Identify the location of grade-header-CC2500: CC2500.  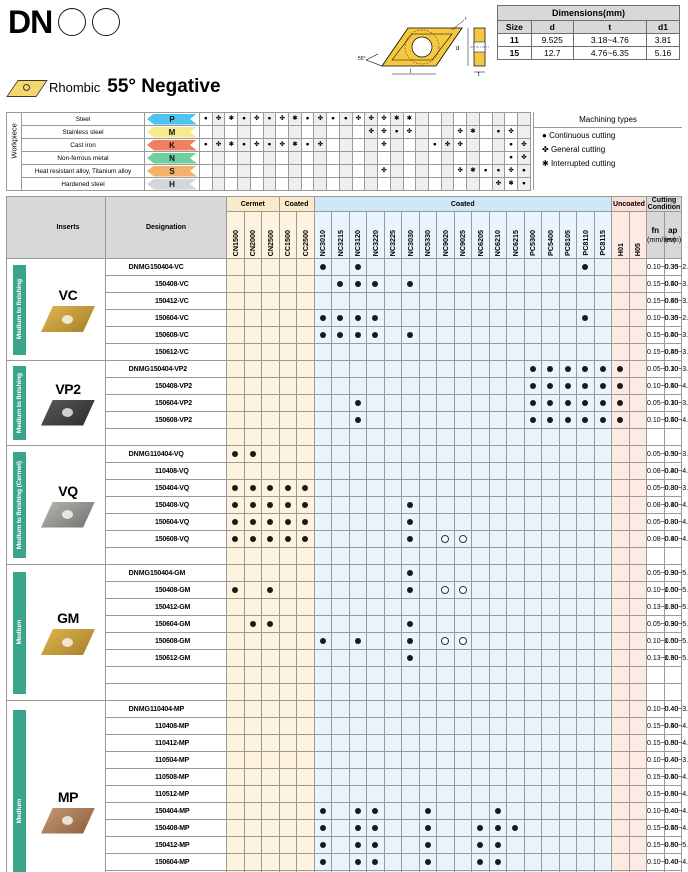
(305, 235).